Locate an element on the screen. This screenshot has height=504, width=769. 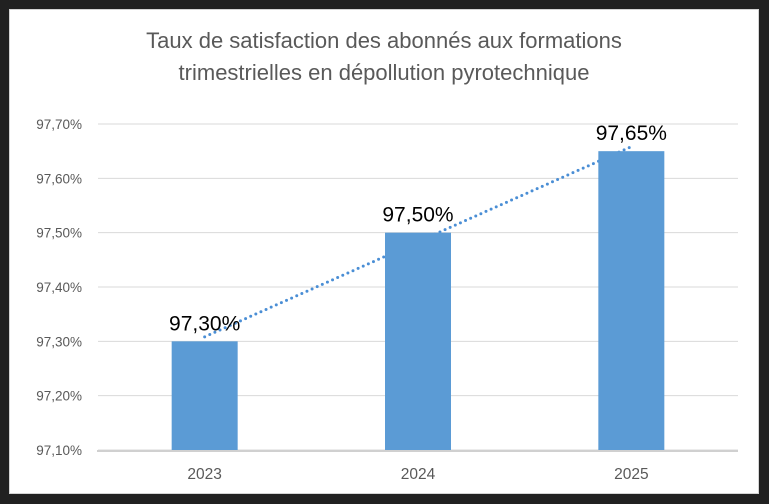
data-label-2023: 97,30% is located at coordinates (204, 323).